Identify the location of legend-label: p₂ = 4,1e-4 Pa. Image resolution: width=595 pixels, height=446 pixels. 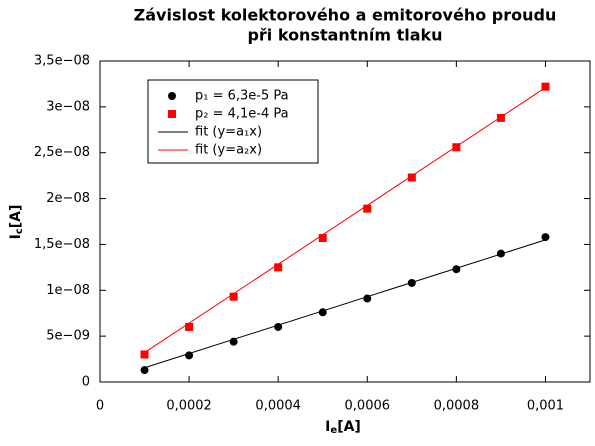
(242, 114).